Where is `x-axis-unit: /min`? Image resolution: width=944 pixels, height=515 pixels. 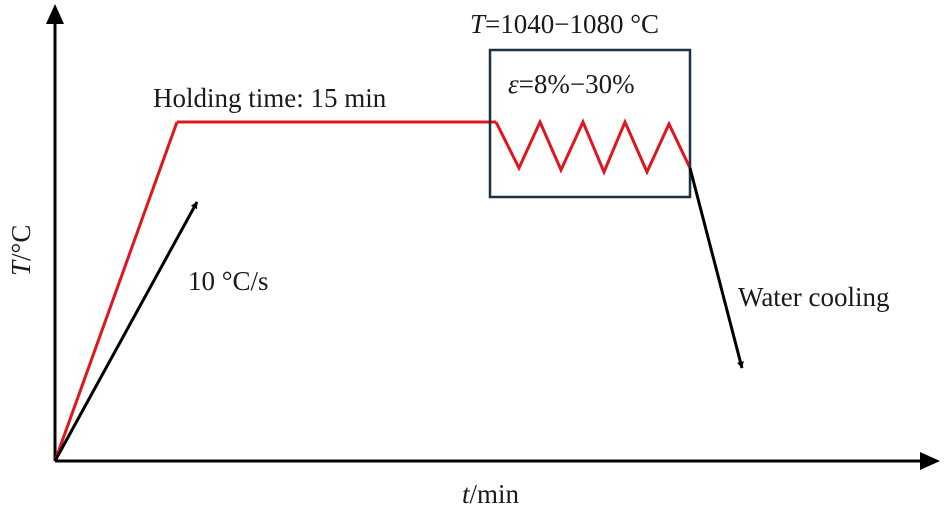 x-axis-unit: /min is located at coordinates (495, 494).